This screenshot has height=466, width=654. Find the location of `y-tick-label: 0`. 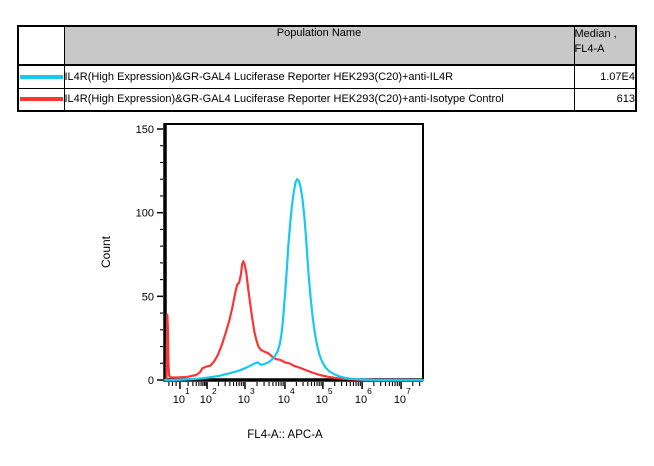

y-tick-label: 0 is located at coordinates (151, 381).